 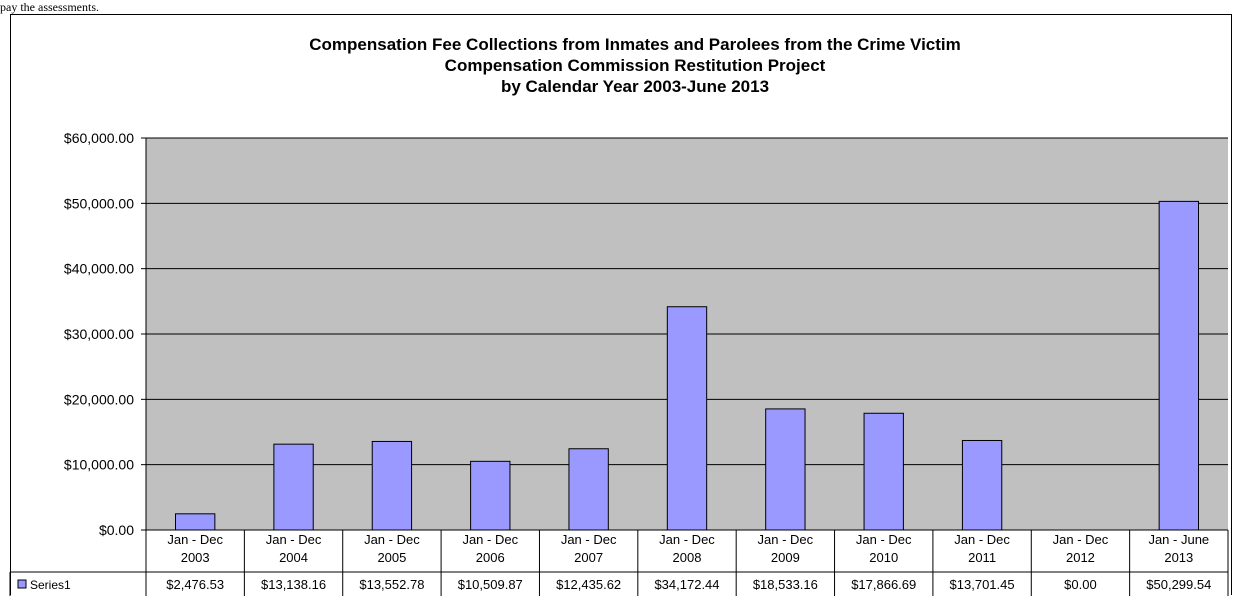 I want to click on data-label: $13,701.45, so click(x=982, y=584).